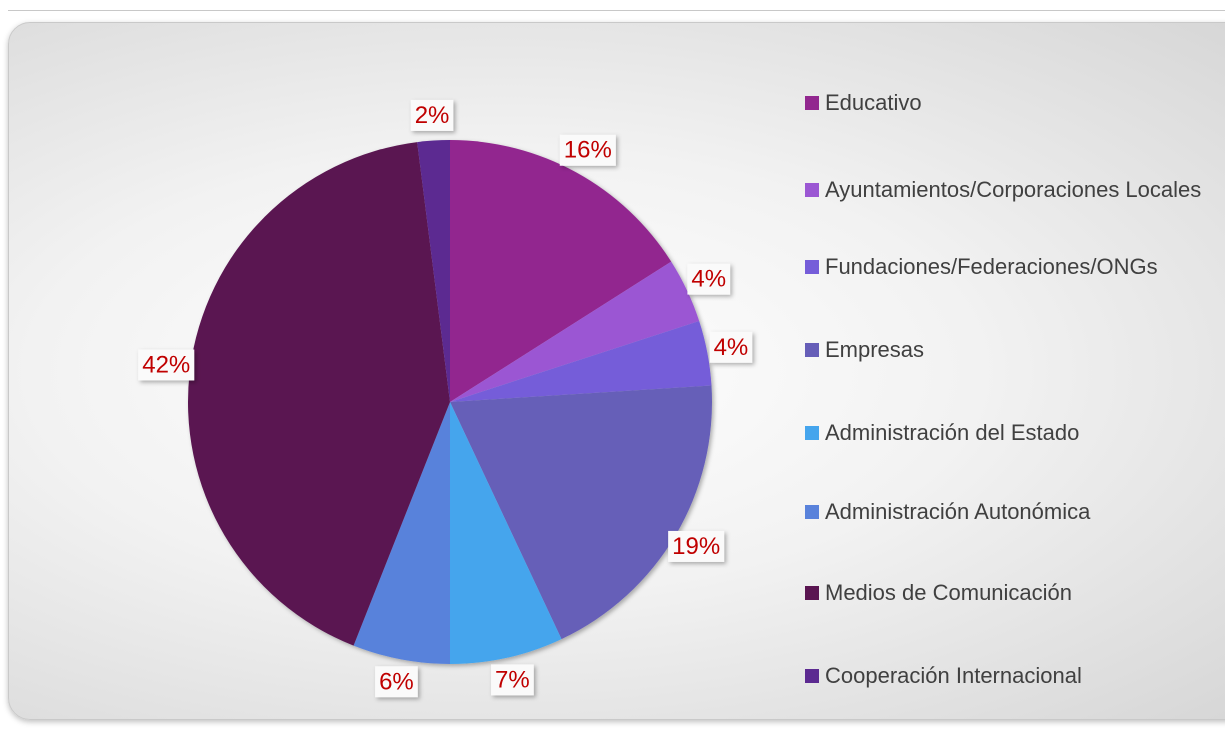 The width and height of the screenshot is (1225, 729). Describe the element at coordinates (1014, 103) in the screenshot. I see `legend-item: Educativo` at that location.